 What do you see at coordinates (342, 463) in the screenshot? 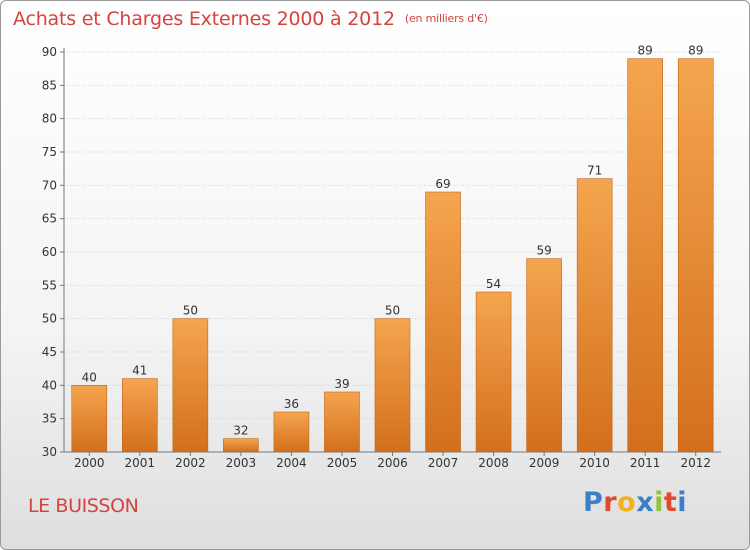
I see `x-tick-label: 2005` at bounding box center [342, 463].